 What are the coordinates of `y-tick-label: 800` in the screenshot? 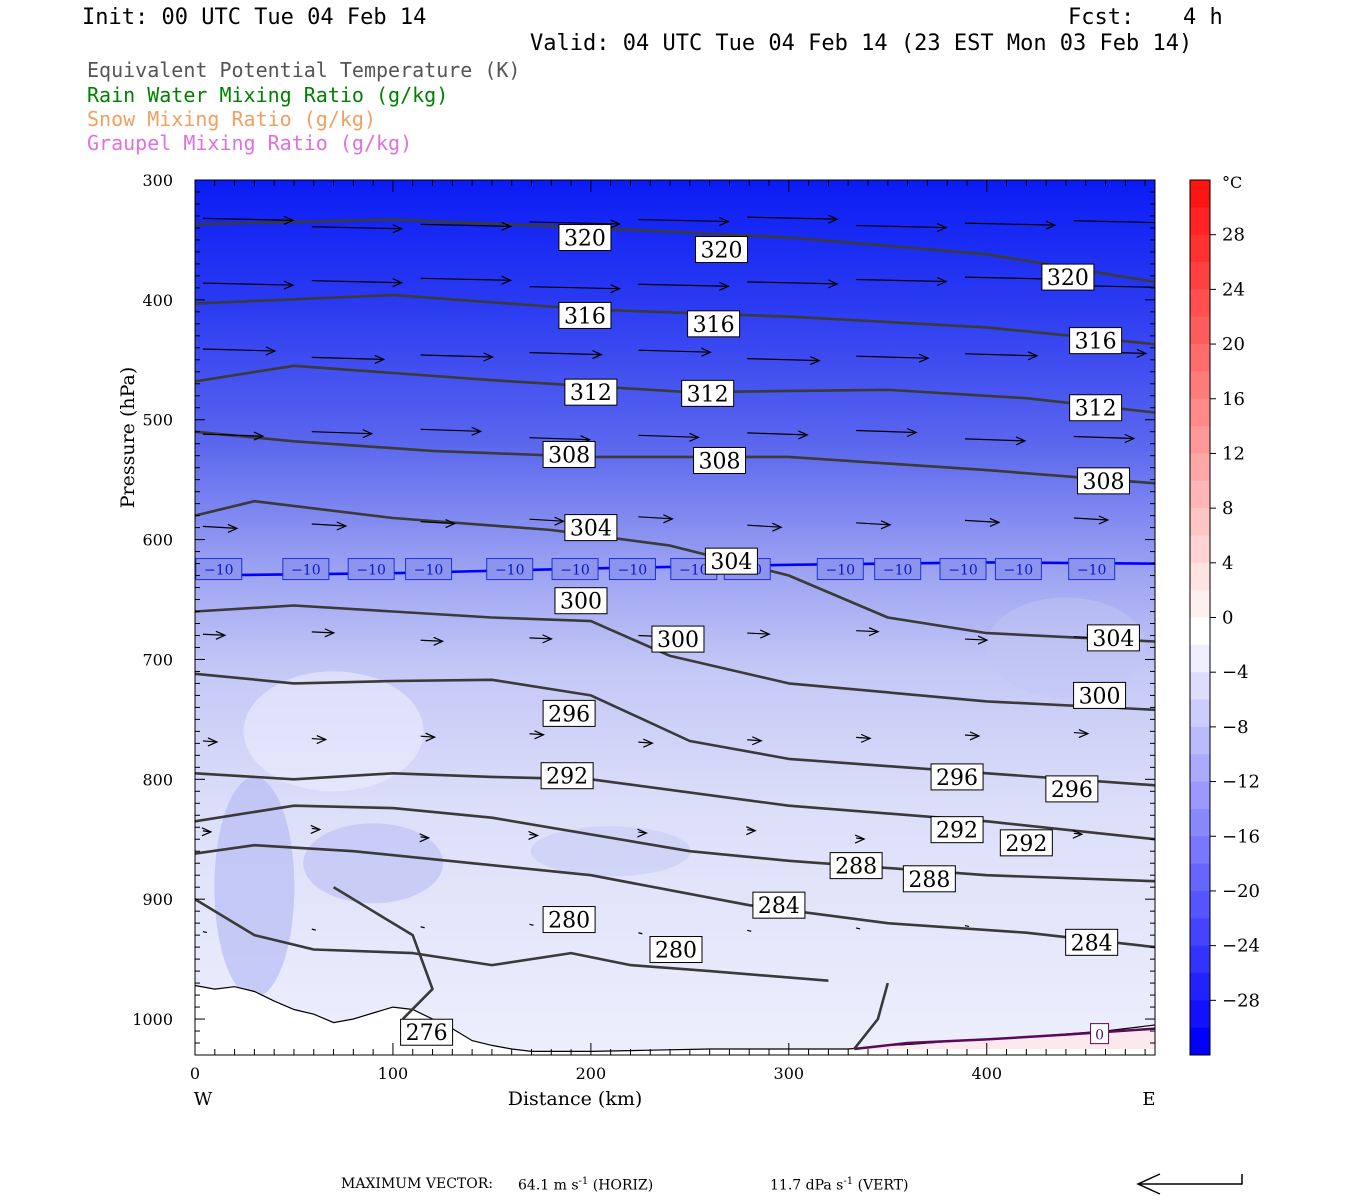 It's located at (157, 779).